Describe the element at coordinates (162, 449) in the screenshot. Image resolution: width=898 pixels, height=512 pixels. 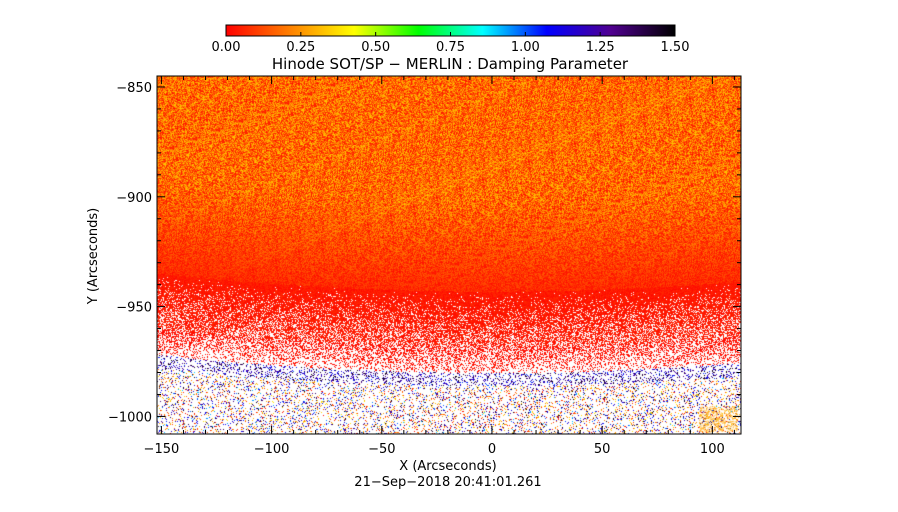
I see `x-tick-label: −150` at that location.